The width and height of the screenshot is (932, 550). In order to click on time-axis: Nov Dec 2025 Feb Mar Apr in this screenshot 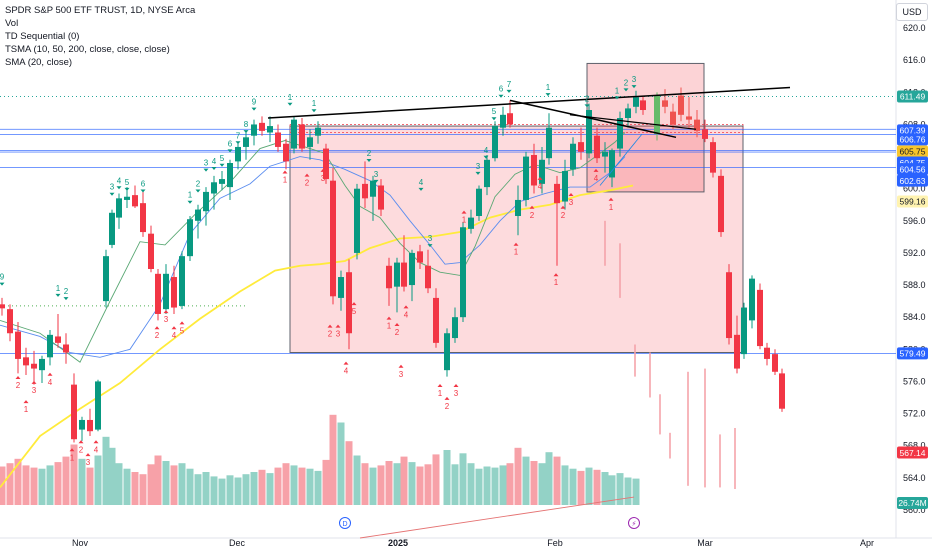, I will do `click(473, 543)`.